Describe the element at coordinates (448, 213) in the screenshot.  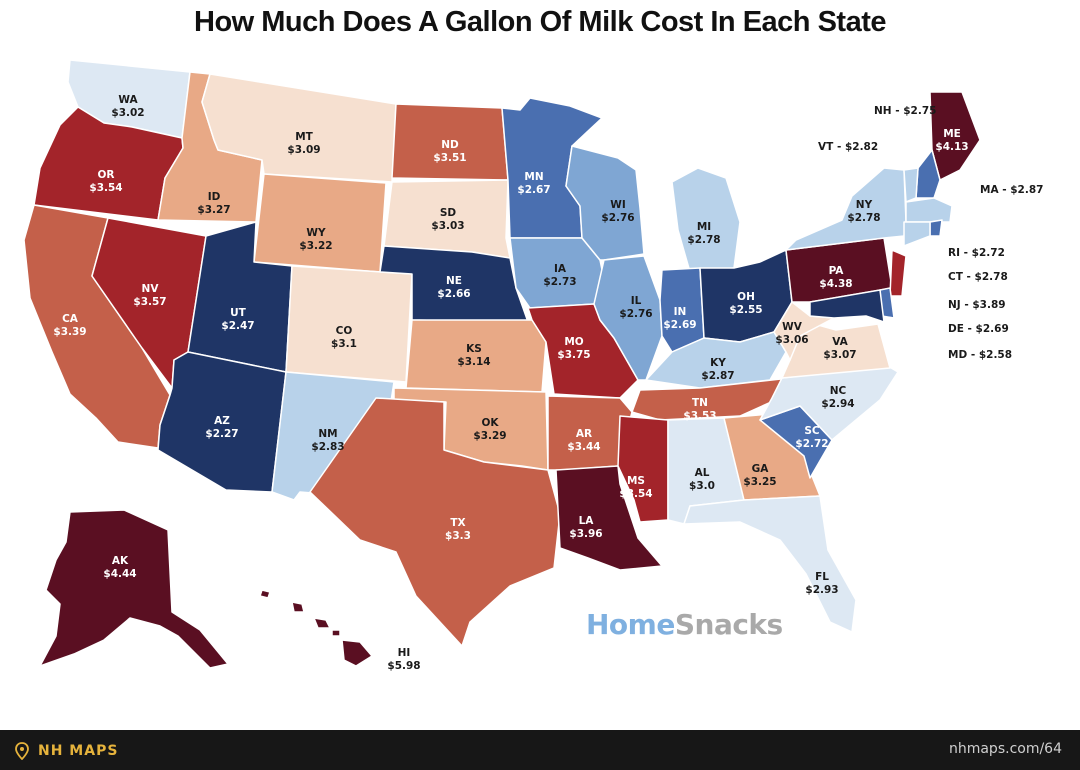
I see `state-abbr-sd: SD` at that location.